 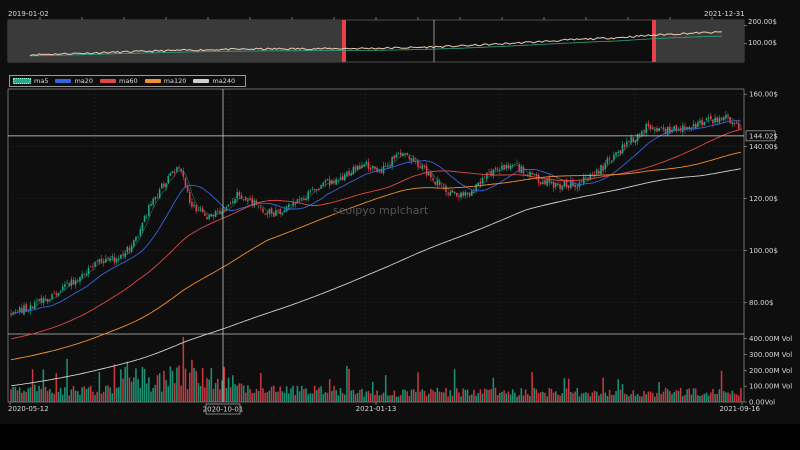 I want to click on time-tick-label-end: 2021-09-16, so click(x=739, y=409).